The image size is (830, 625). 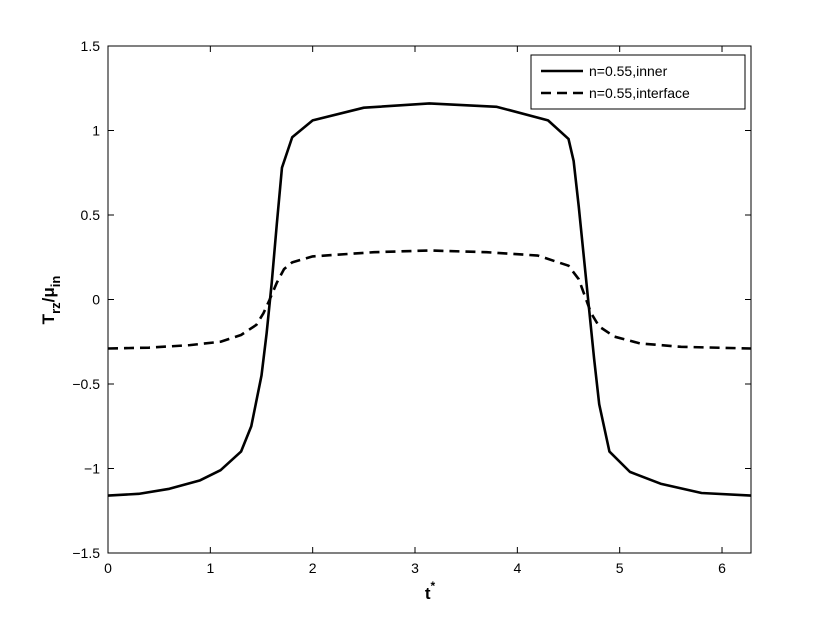 What do you see at coordinates (210, 568) in the screenshot?
I see `x-tick-label: 1` at bounding box center [210, 568].